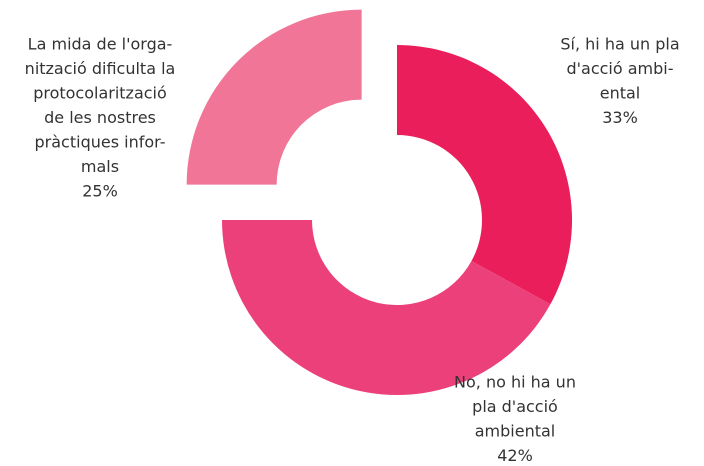 This screenshot has height=466, width=704. Describe the element at coordinates (100, 93) in the screenshot. I see `slice-label: protocolarització` at that location.